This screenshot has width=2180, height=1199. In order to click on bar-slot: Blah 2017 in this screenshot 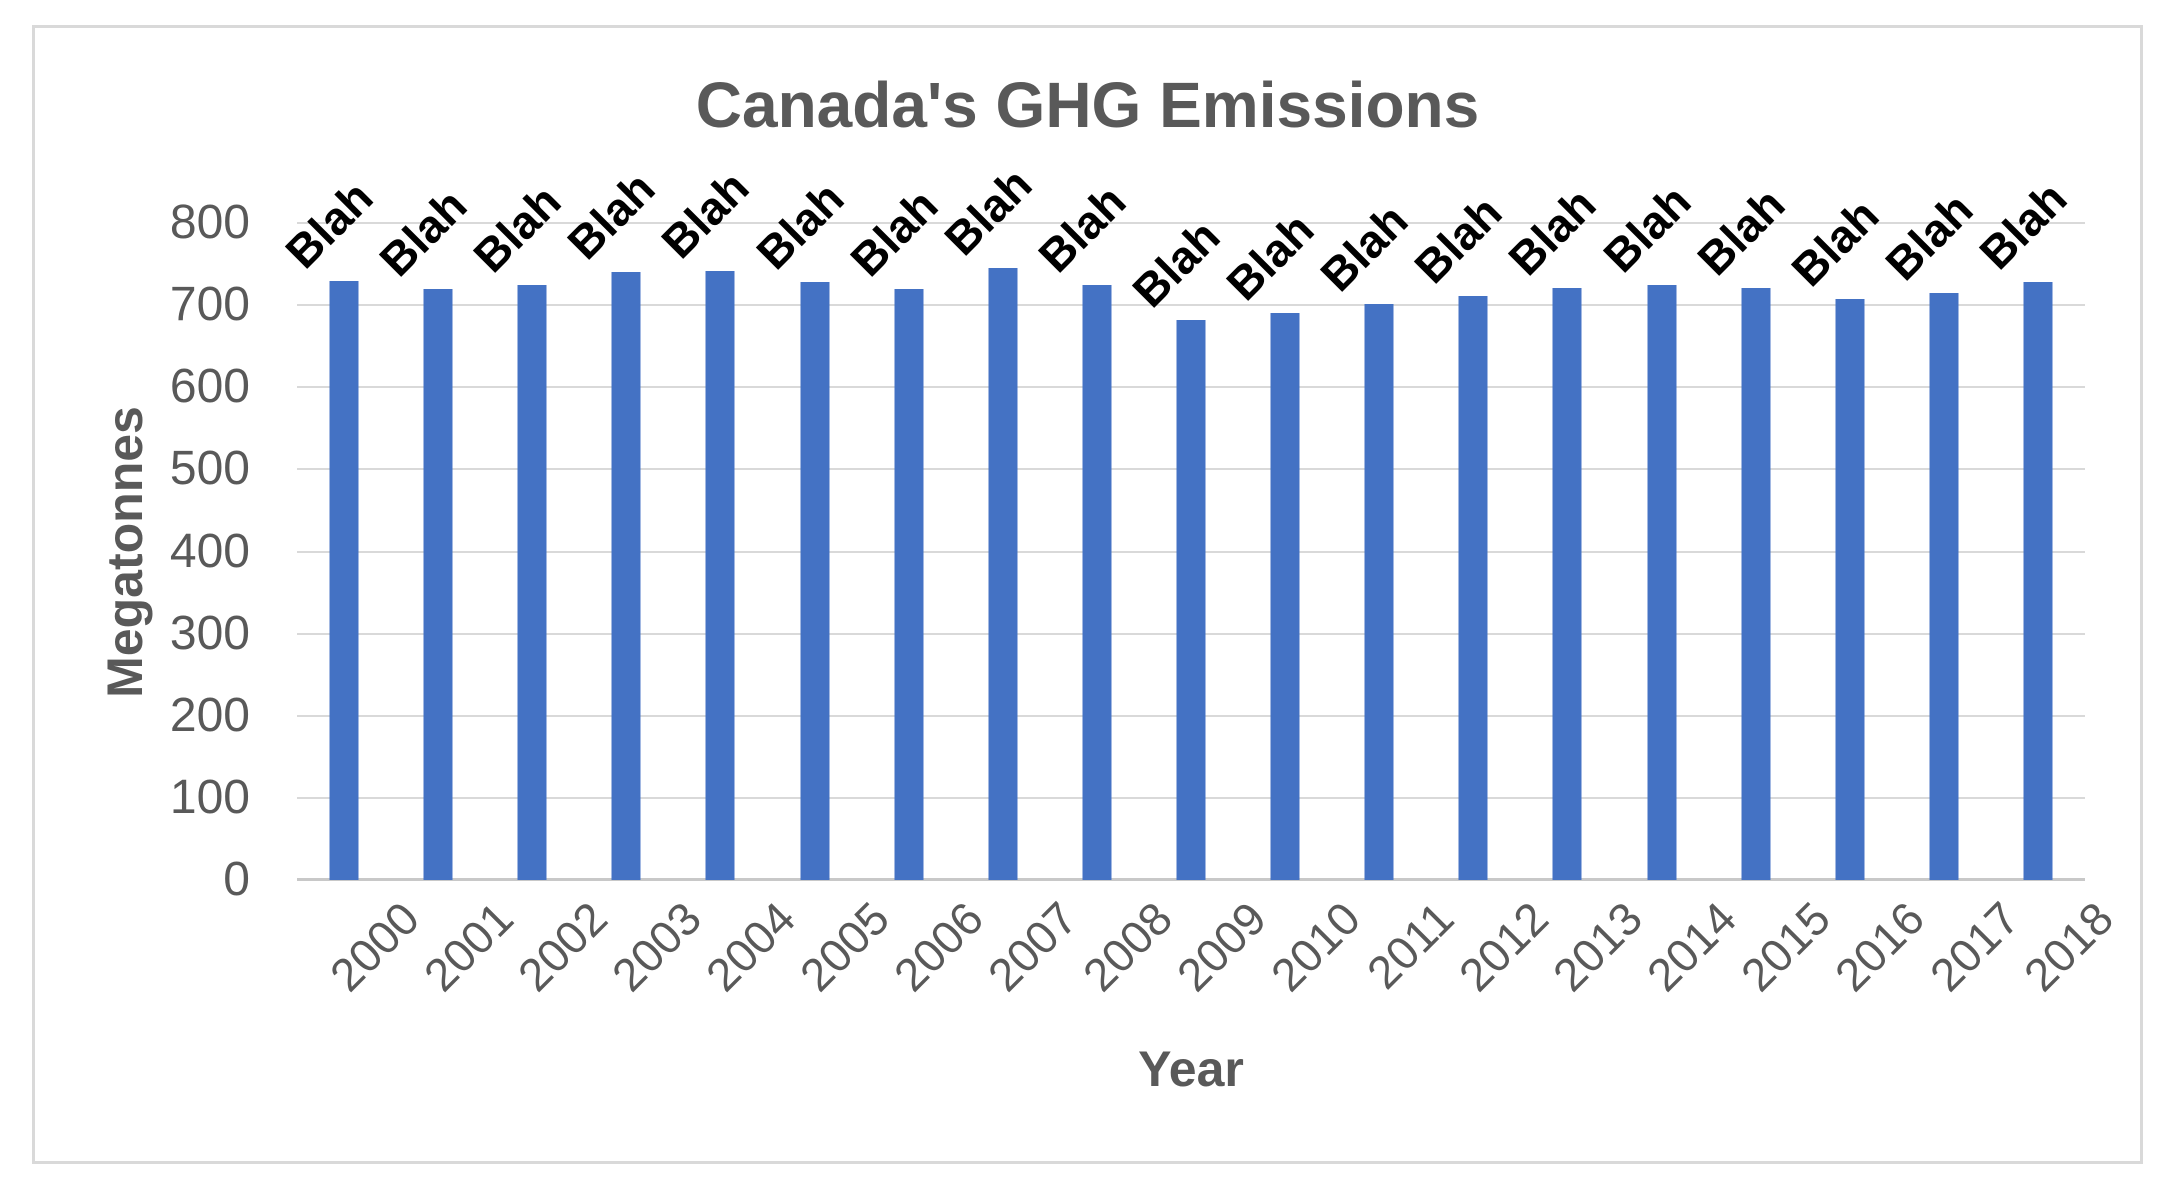, I will do `click(1951, 592)`.